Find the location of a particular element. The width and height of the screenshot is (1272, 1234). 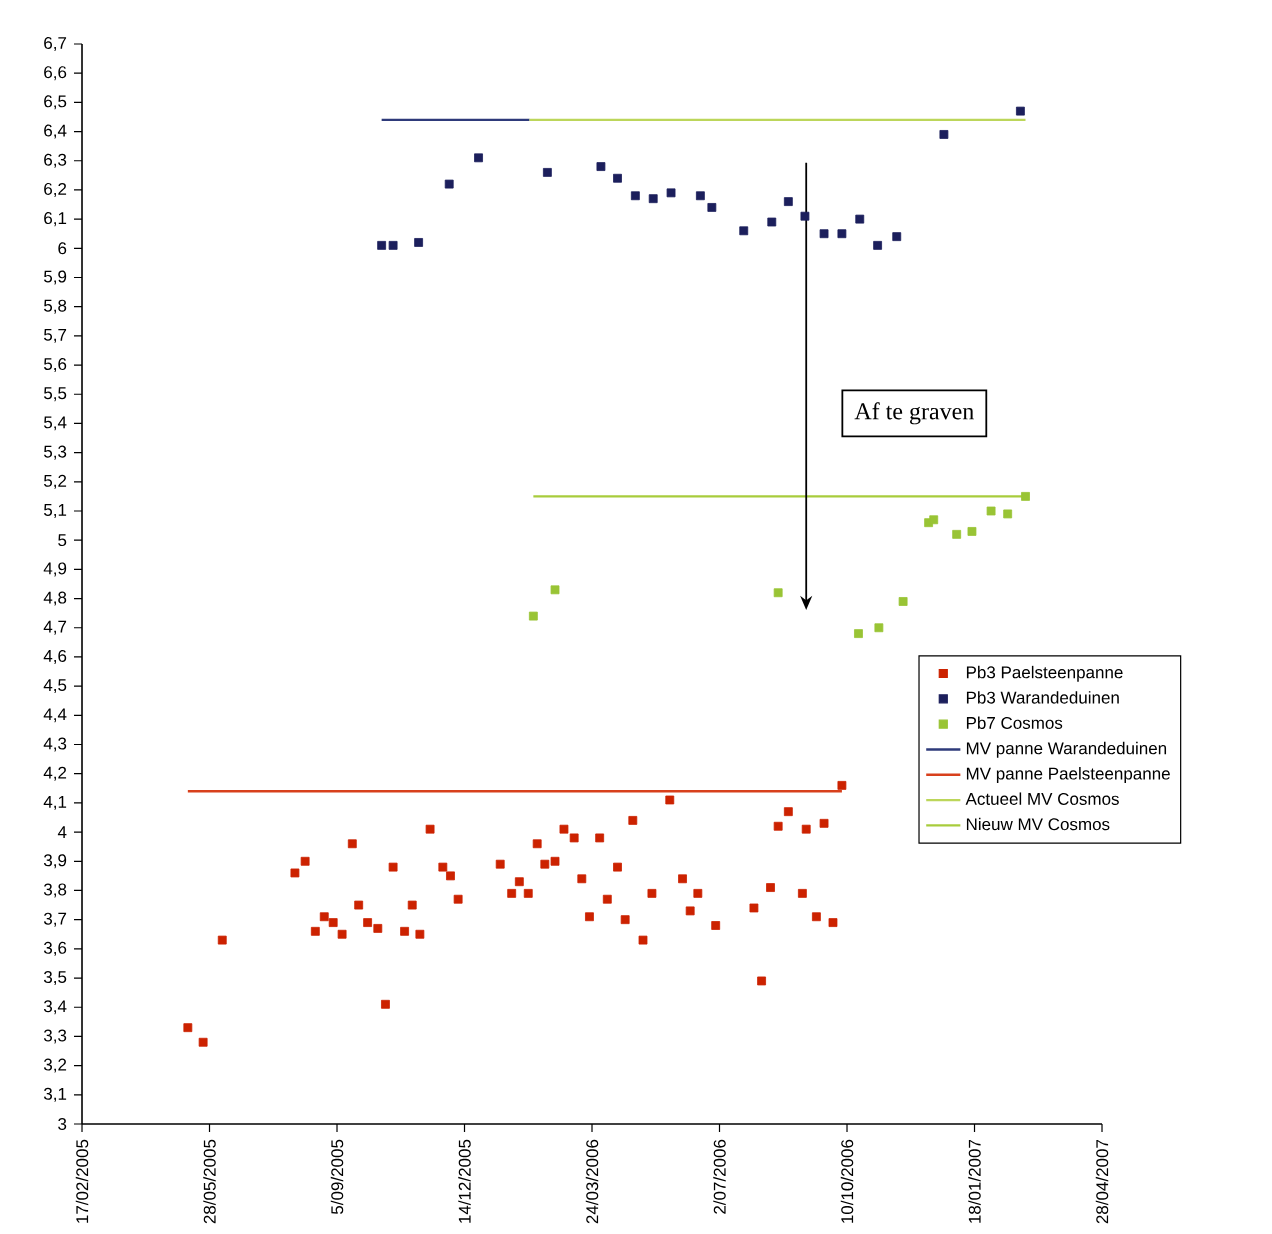

y-tick-label: 6,1 is located at coordinates (55, 219).